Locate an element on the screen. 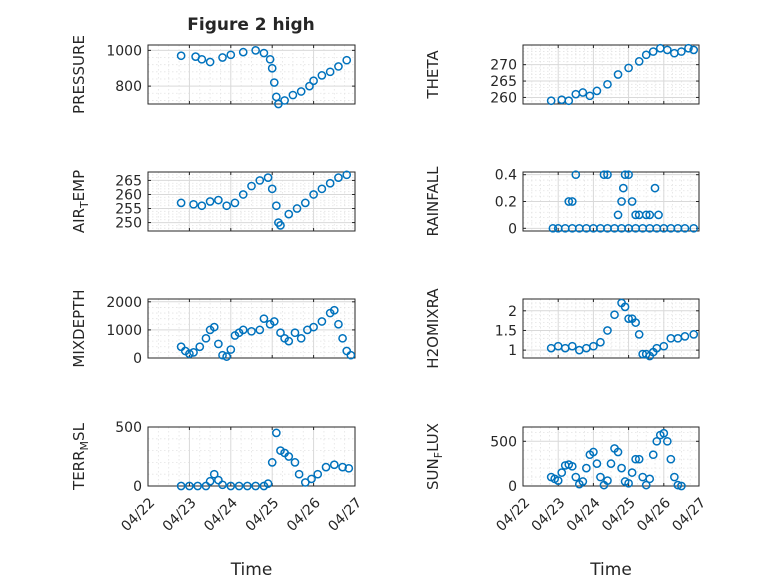  x-tick-label: 04/24 is located at coordinates (221, 515).